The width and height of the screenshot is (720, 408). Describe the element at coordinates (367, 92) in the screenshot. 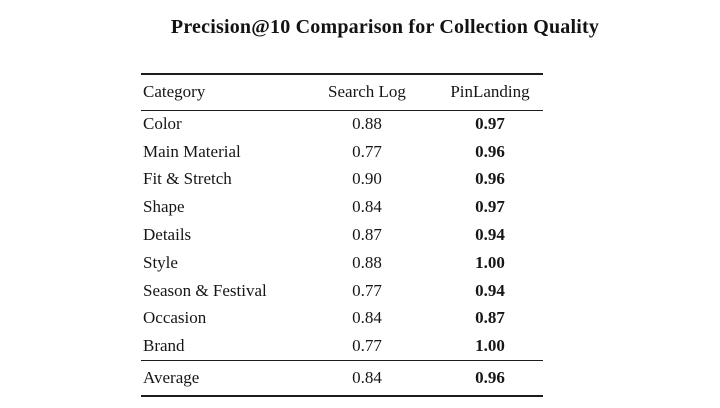

I see `column-header-search-log: Search Log` at that location.